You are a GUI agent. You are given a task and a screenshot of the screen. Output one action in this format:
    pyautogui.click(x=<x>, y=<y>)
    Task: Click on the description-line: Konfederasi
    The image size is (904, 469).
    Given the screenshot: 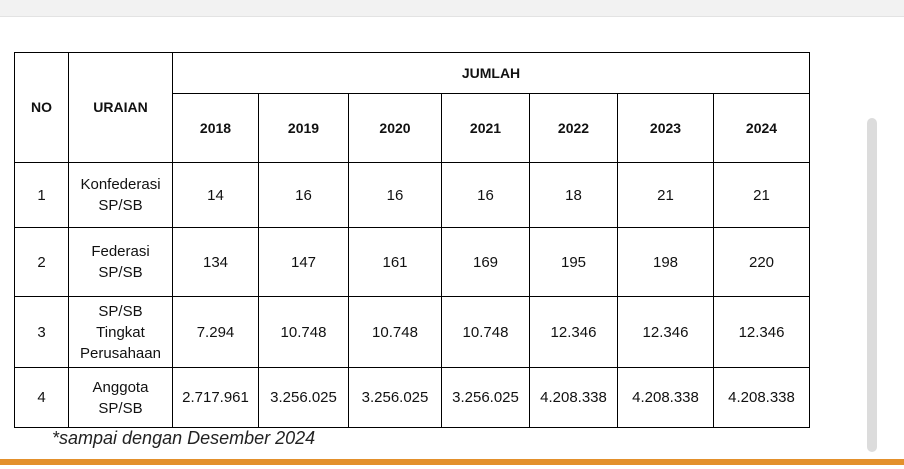 What is the action you would take?
    pyautogui.click(x=120, y=184)
    